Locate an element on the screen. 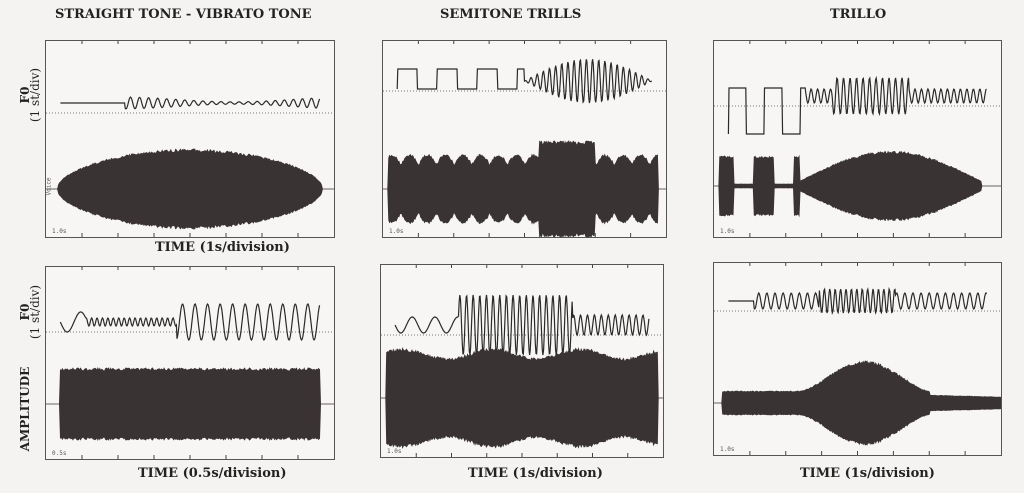 This screenshot has width=1024, height=493. panel-straight-vibrato-top: 1.0s Voice is located at coordinates (190, 139).